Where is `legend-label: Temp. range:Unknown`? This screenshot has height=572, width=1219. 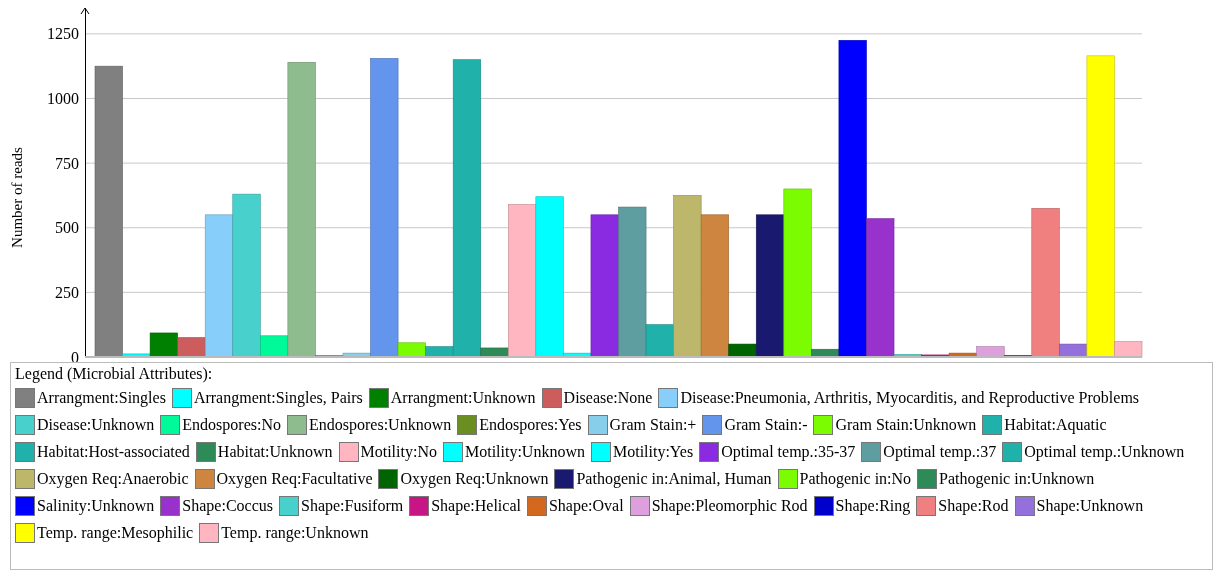 legend-label: Temp. range:Unknown is located at coordinates (295, 532).